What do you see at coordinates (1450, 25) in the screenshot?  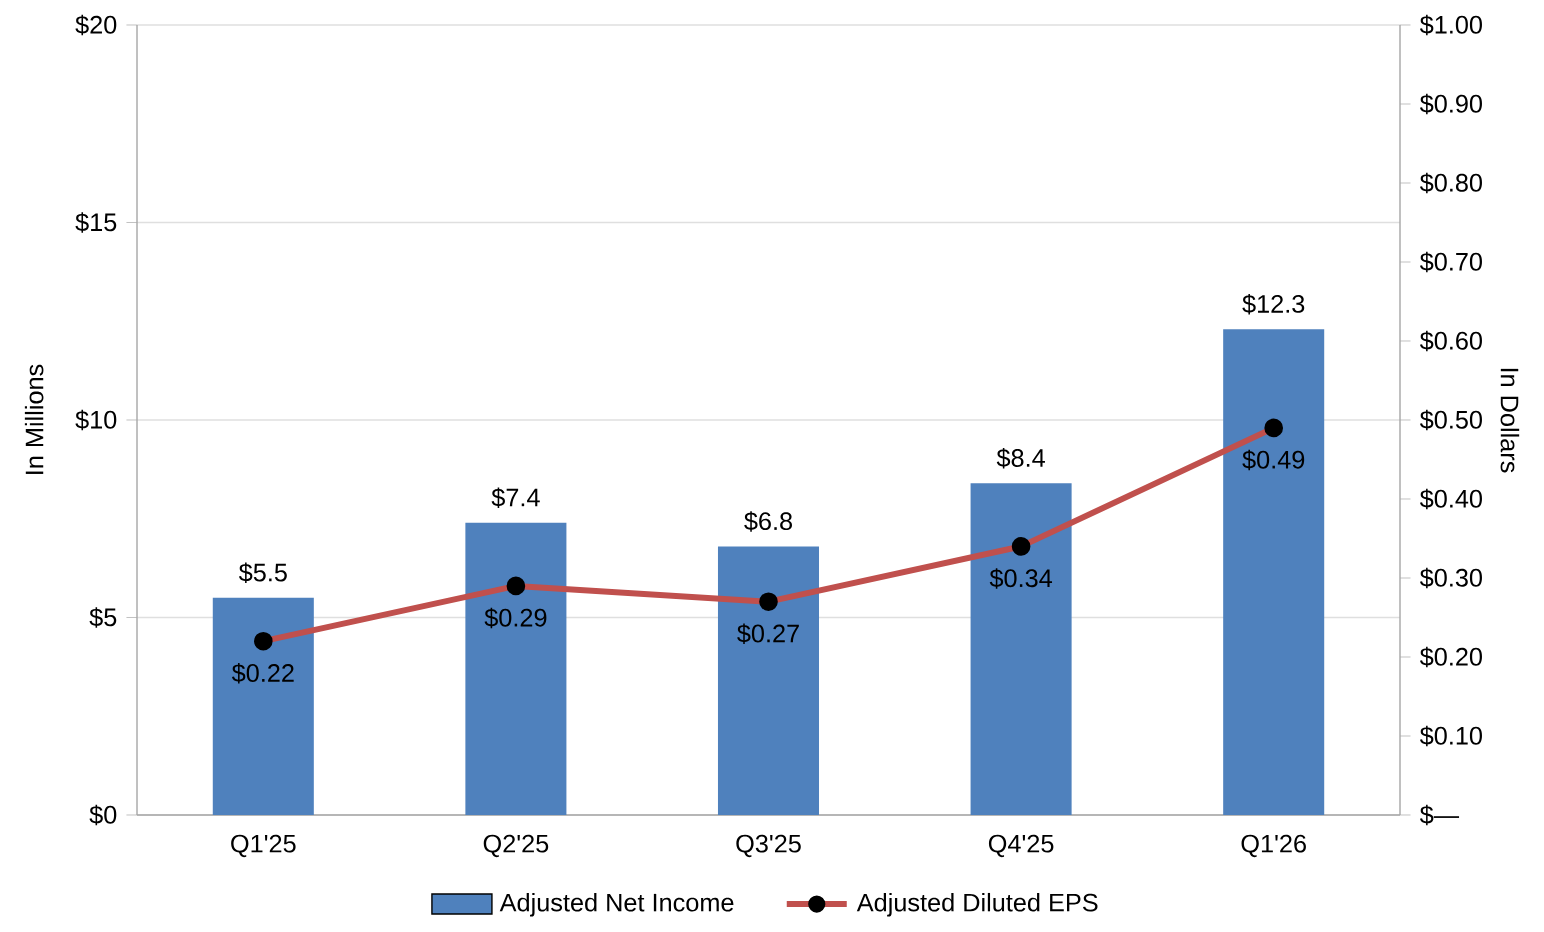 I see `y2-tick-label: $1.00` at bounding box center [1450, 25].